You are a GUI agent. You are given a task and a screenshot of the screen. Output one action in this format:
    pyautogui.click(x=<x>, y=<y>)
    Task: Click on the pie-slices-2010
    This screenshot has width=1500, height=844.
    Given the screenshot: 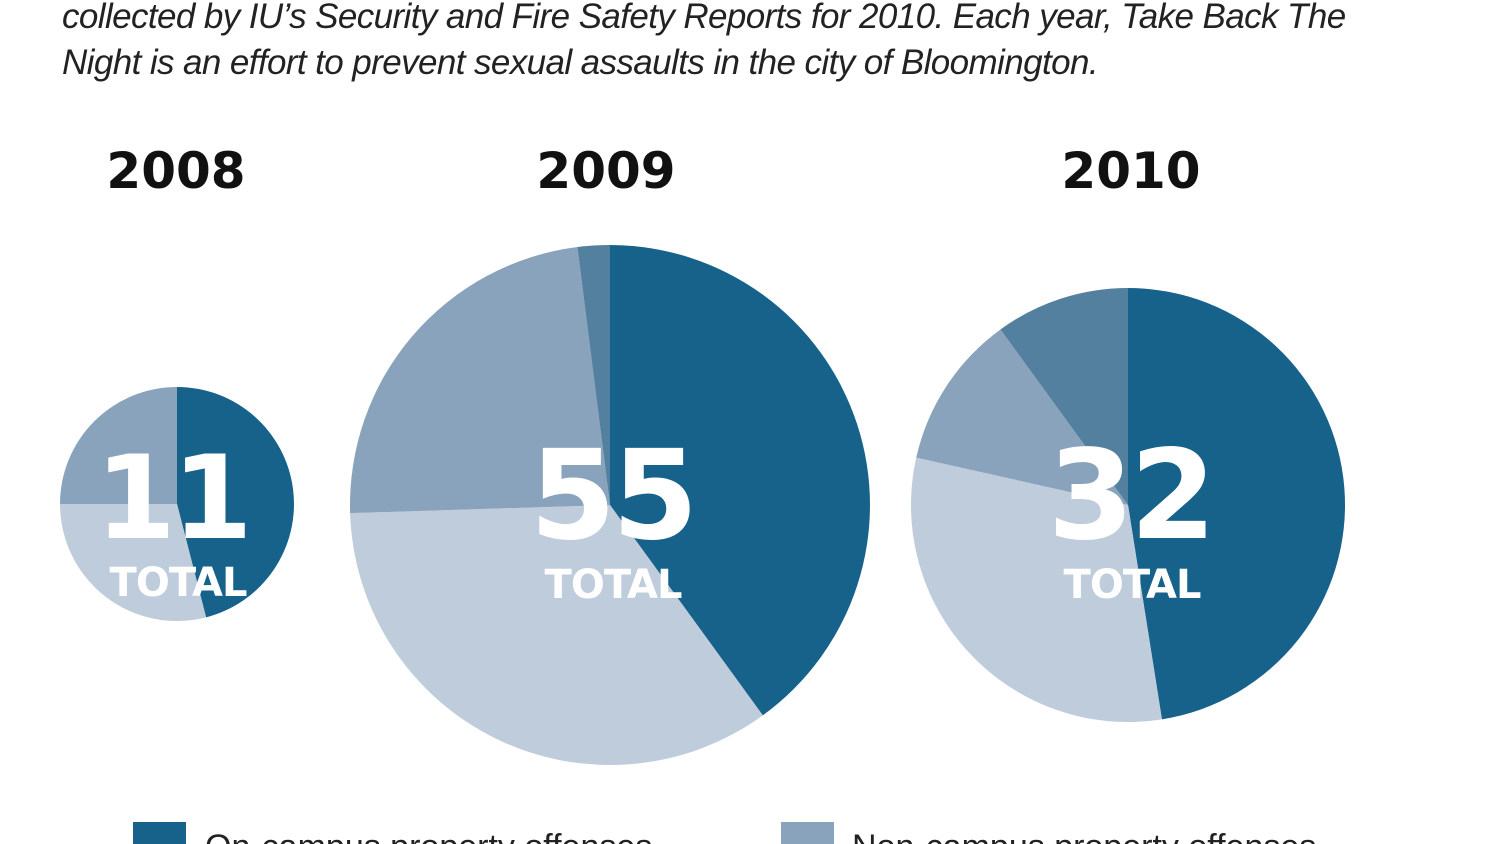 What is the action you would take?
    pyautogui.click(x=1128, y=505)
    